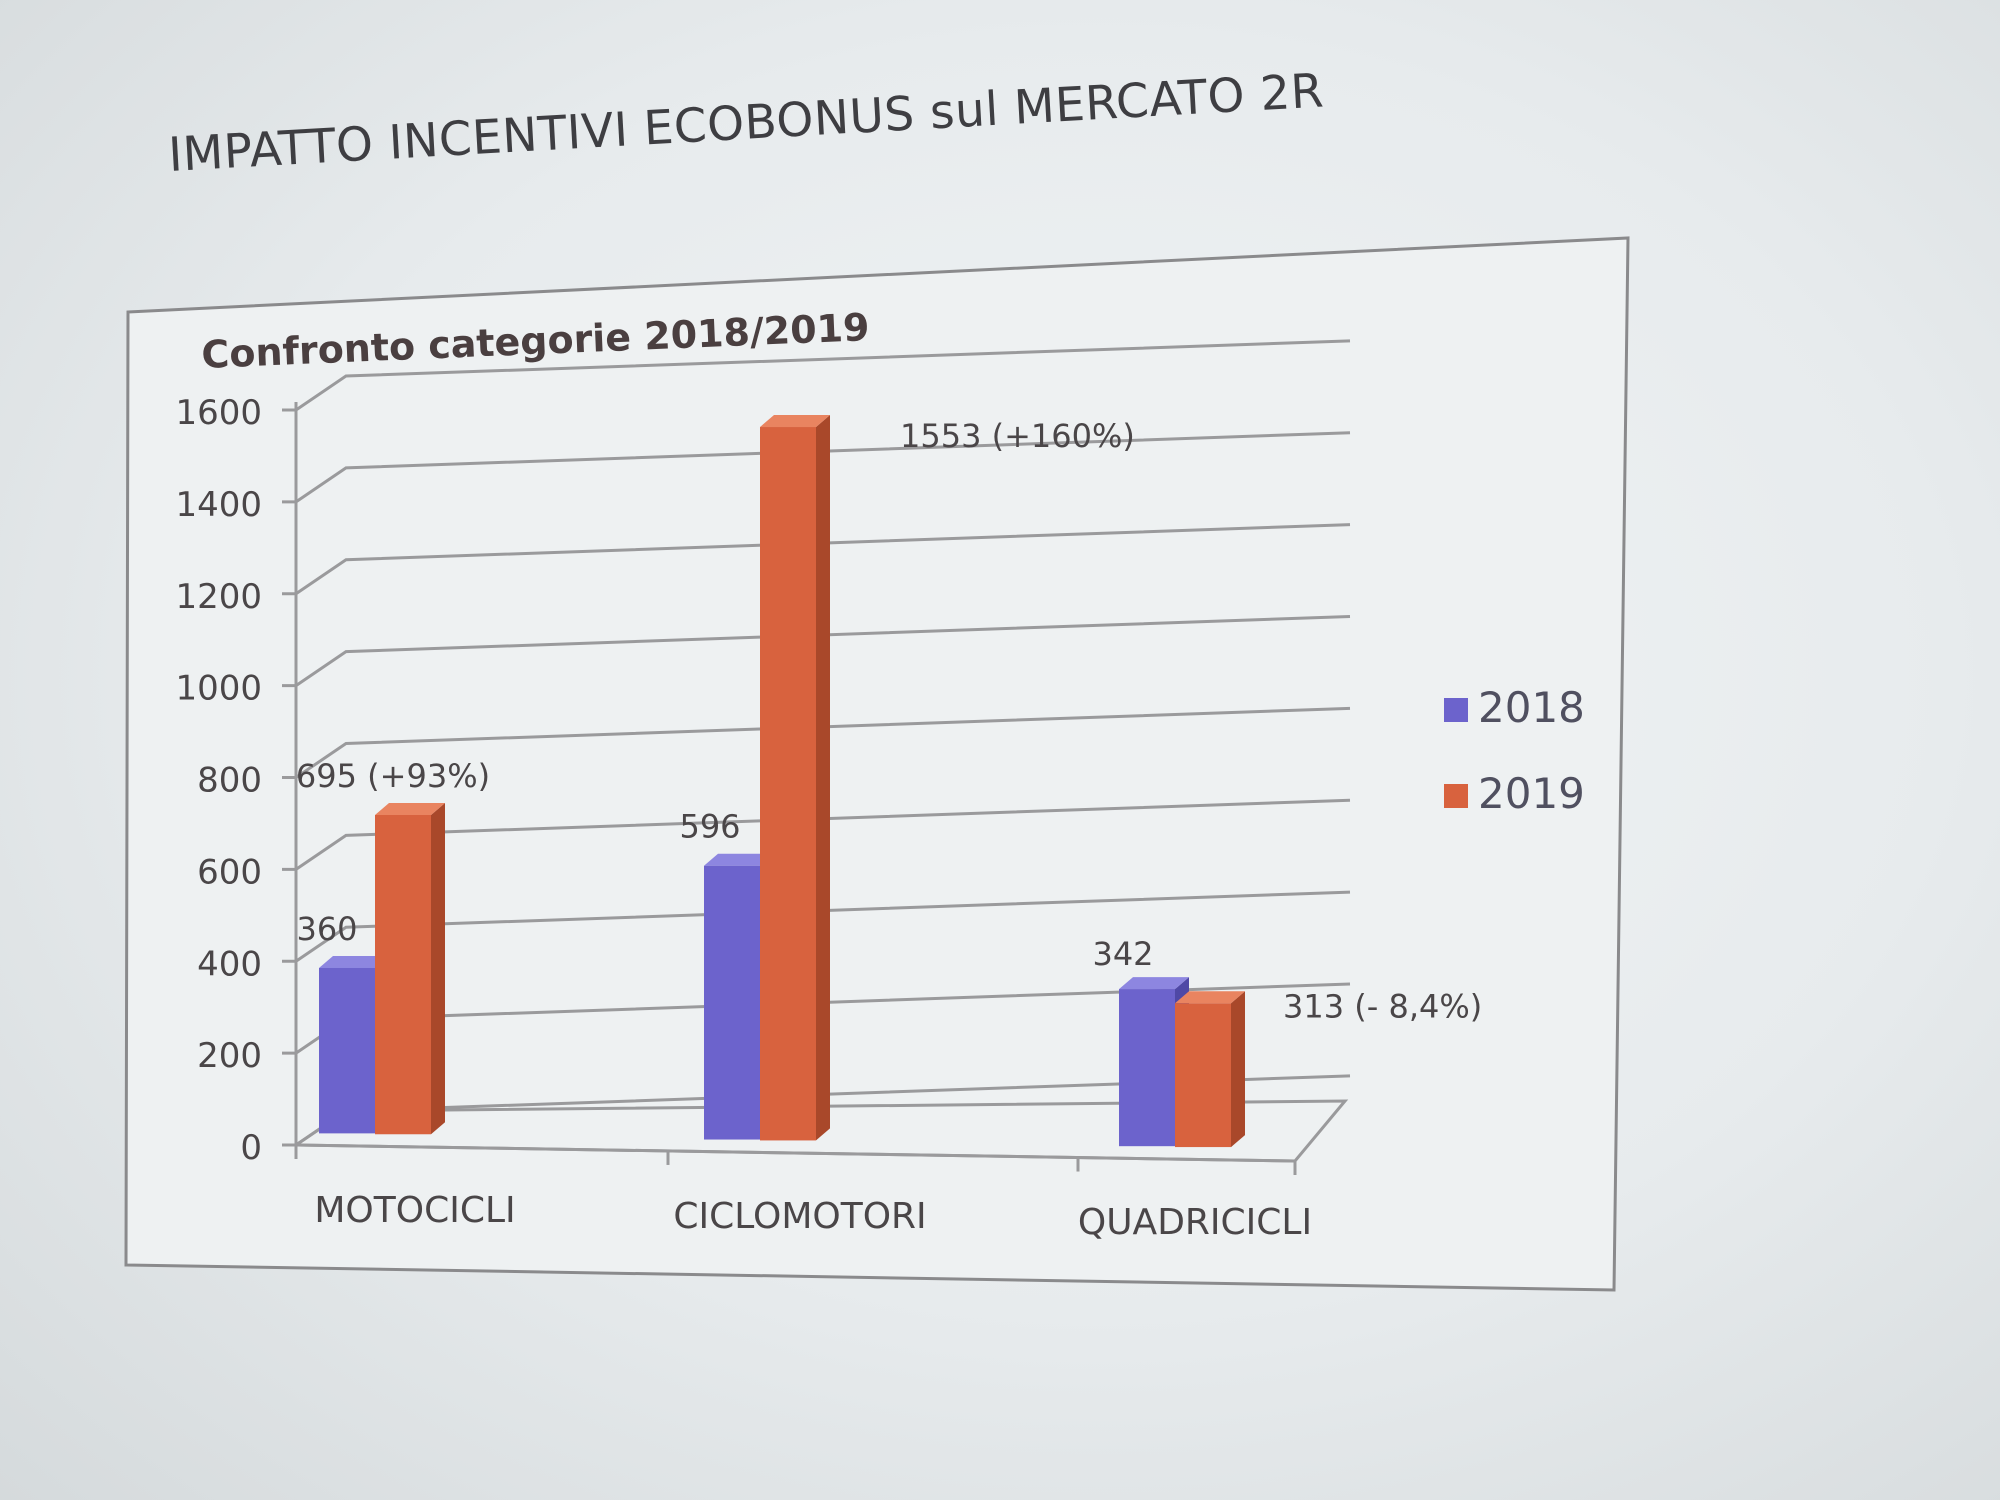  What do you see at coordinates (229, 872) in the screenshot?
I see `y-tick-label: 600` at bounding box center [229, 872].